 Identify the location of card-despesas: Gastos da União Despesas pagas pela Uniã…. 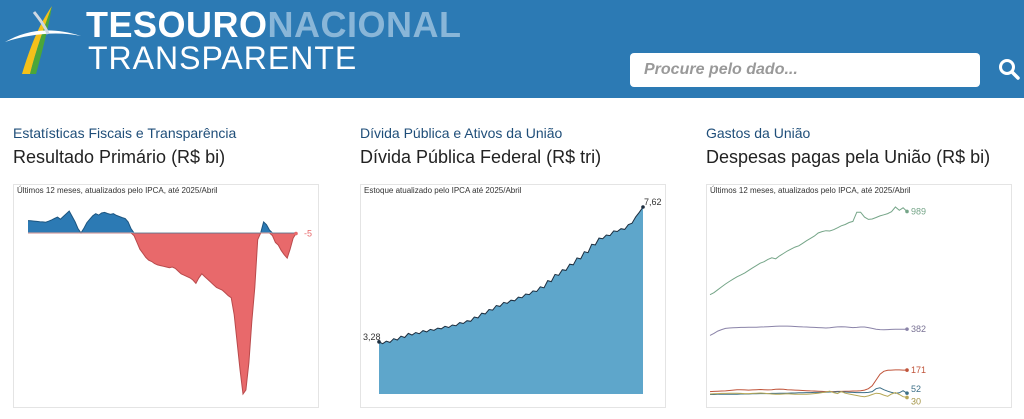
(865, 146).